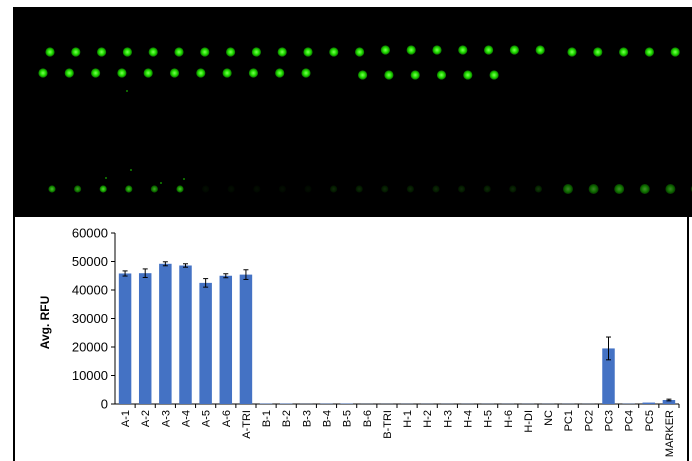 The width and height of the screenshot is (692, 461). I want to click on x-tick-label: A-TRI, so click(247, 424).